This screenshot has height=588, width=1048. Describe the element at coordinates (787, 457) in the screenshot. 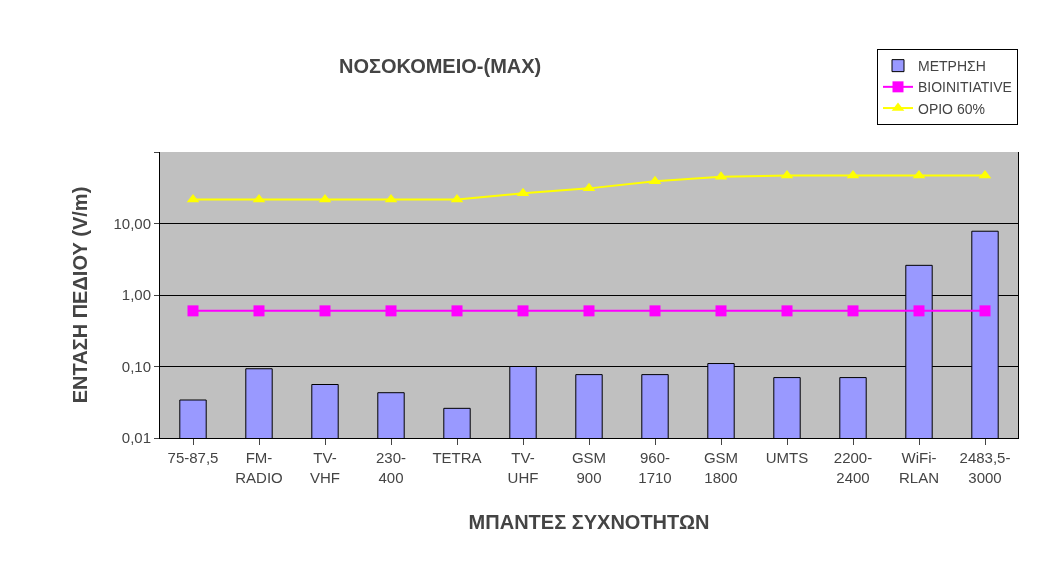

I see `x-tick-label: UMTS` at that location.